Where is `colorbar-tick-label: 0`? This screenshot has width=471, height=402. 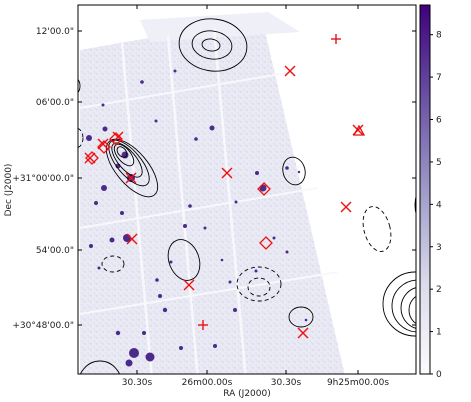 colorbar-tick-label: 0 is located at coordinates (439, 375).